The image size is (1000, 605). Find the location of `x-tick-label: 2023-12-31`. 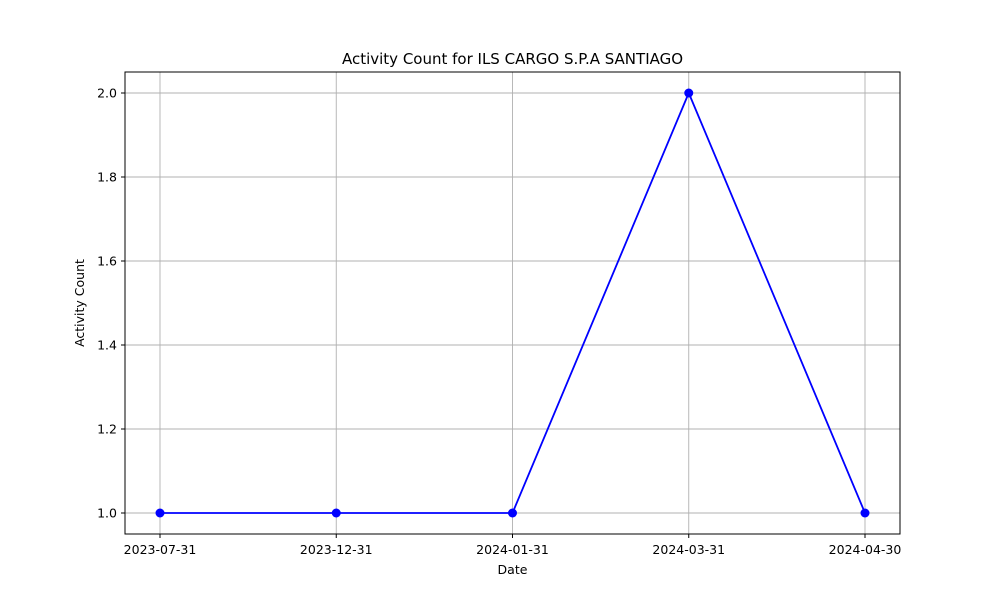

x-tick-label: 2023-12-31 is located at coordinates (336, 549).